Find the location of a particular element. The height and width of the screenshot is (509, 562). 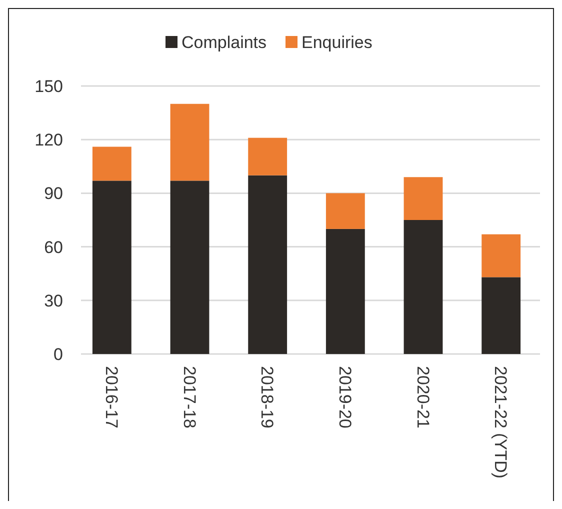

y-tick-label: 30 is located at coordinates (53, 300).